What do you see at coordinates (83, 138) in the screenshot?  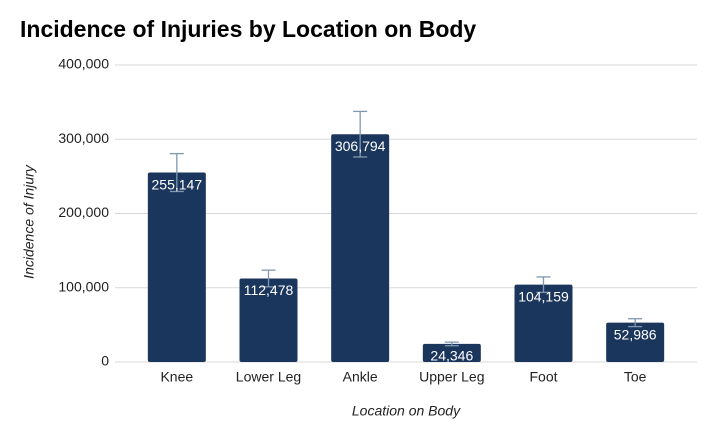 I see `y-tick-label: 300,000` at bounding box center [83, 138].